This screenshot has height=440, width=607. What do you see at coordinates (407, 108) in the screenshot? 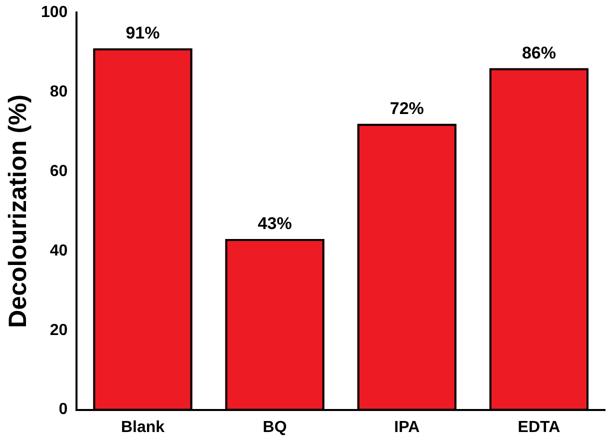
I see `data-label: 72%` at bounding box center [407, 108].